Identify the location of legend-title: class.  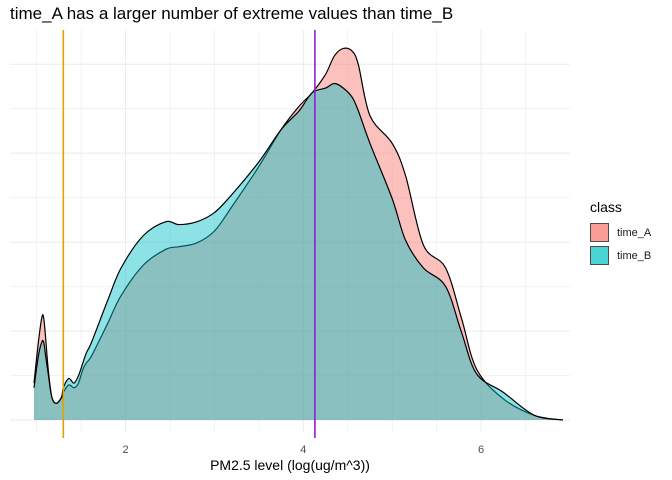
(606, 207).